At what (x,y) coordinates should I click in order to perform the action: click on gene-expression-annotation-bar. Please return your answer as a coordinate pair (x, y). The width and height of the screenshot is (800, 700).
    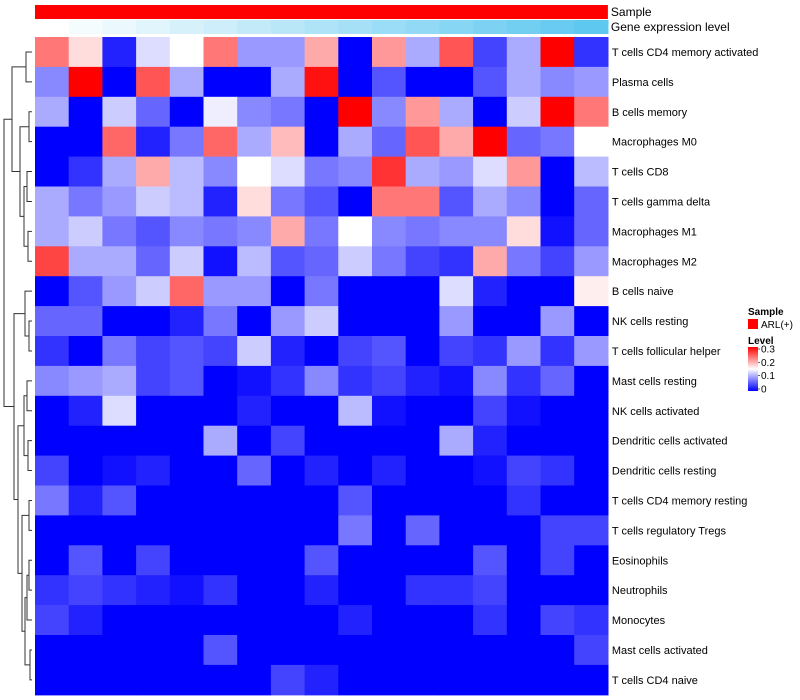
    Looking at the image, I should click on (322, 27).